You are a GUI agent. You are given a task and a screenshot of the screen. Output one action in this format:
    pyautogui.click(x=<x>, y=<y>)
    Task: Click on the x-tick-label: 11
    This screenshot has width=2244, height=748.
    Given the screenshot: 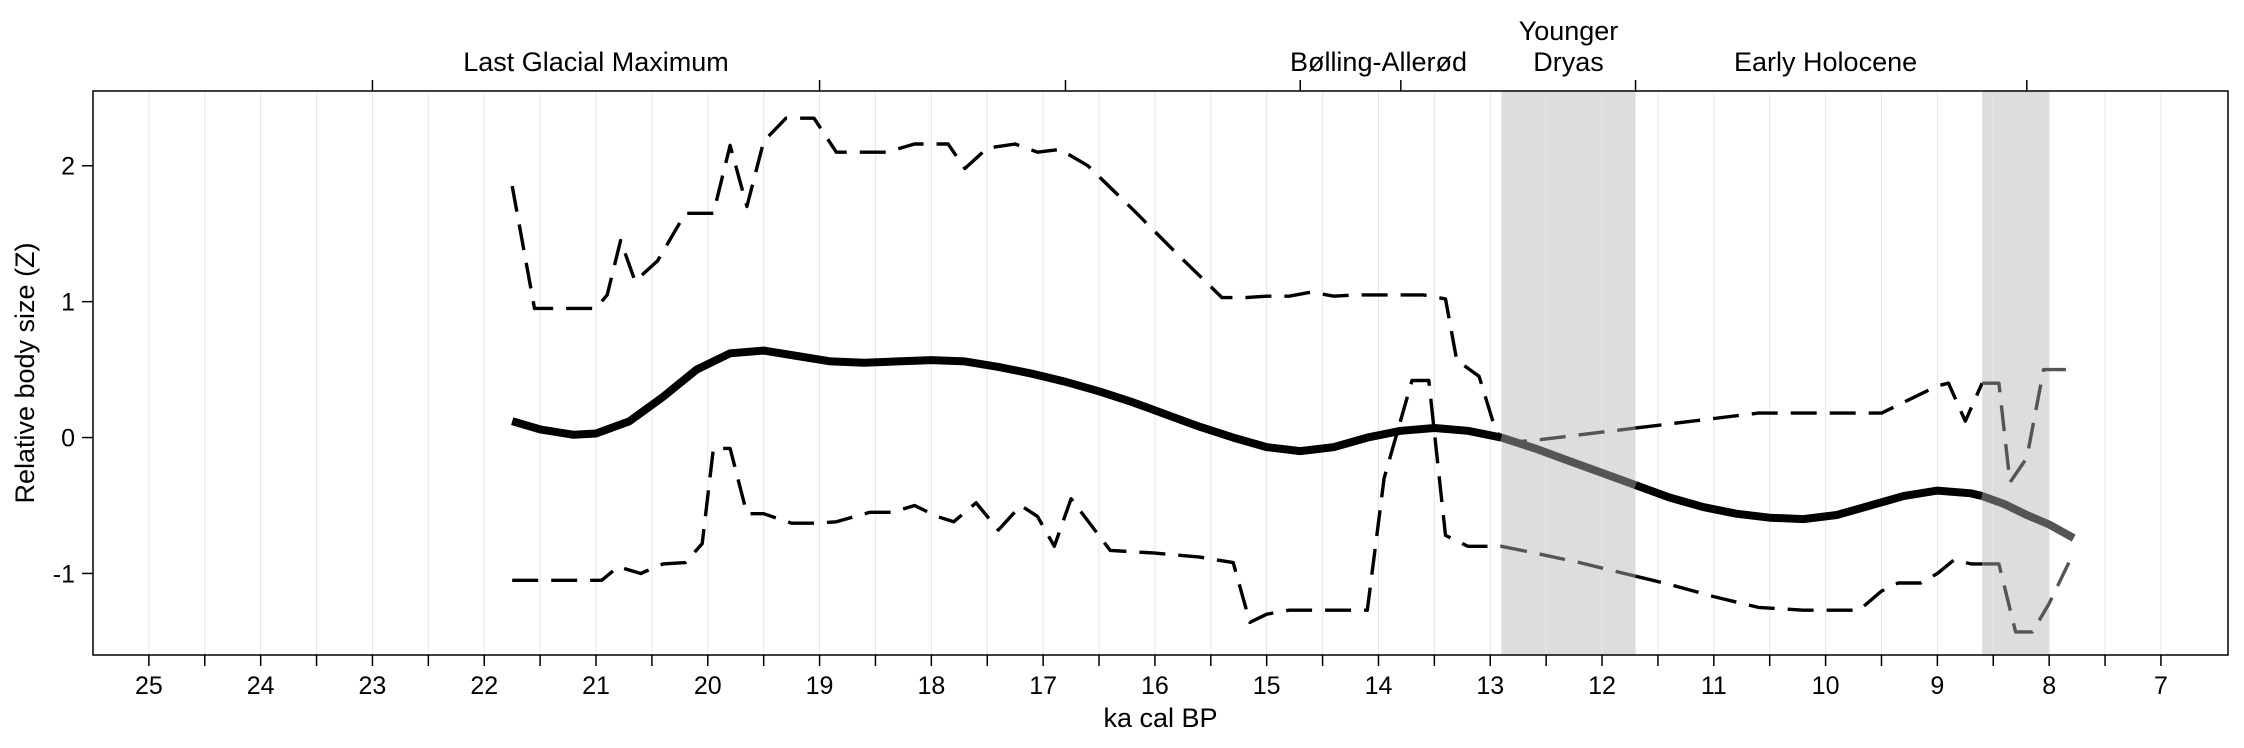 What is the action you would take?
    pyautogui.click(x=1714, y=686)
    